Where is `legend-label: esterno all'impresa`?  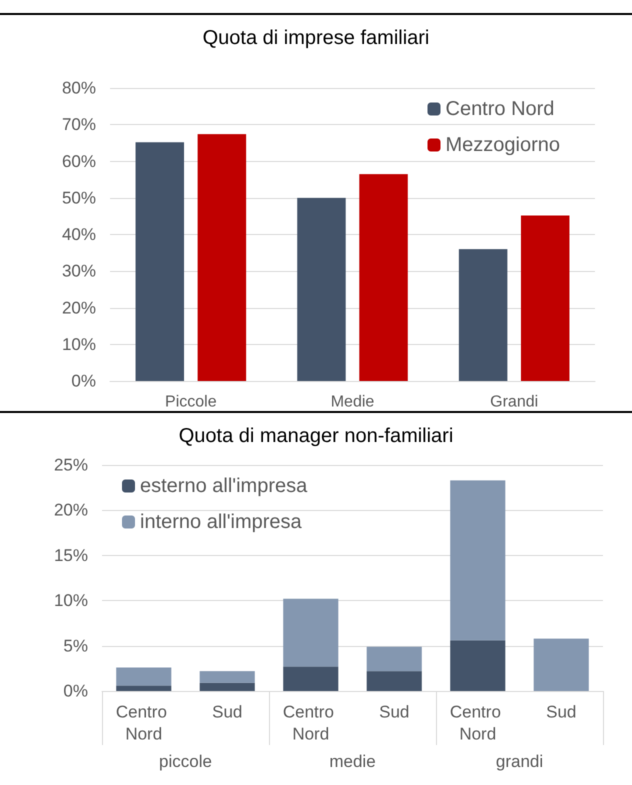
legend-label: esterno all'impresa is located at coordinates (224, 486).